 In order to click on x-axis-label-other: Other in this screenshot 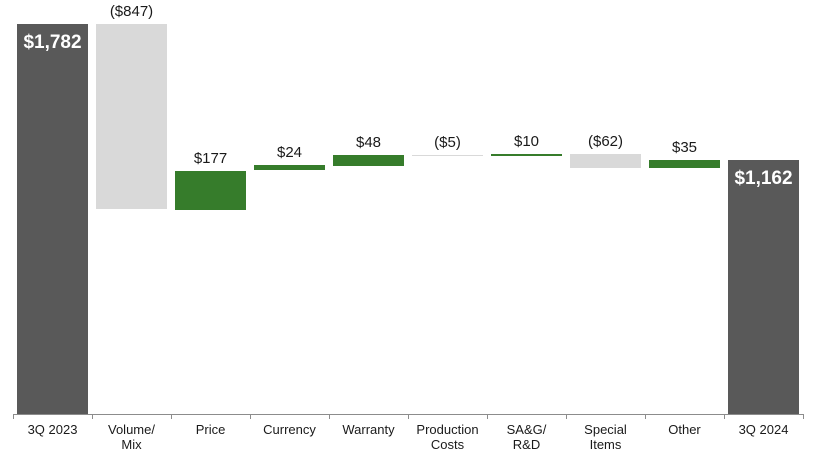, I will do `click(684, 429)`.